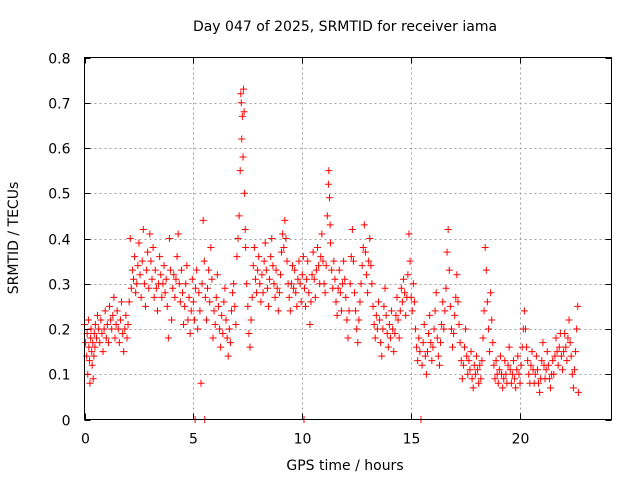 The height and width of the screenshot is (480, 640). I want to click on y-tick-label: 0, so click(66, 422).